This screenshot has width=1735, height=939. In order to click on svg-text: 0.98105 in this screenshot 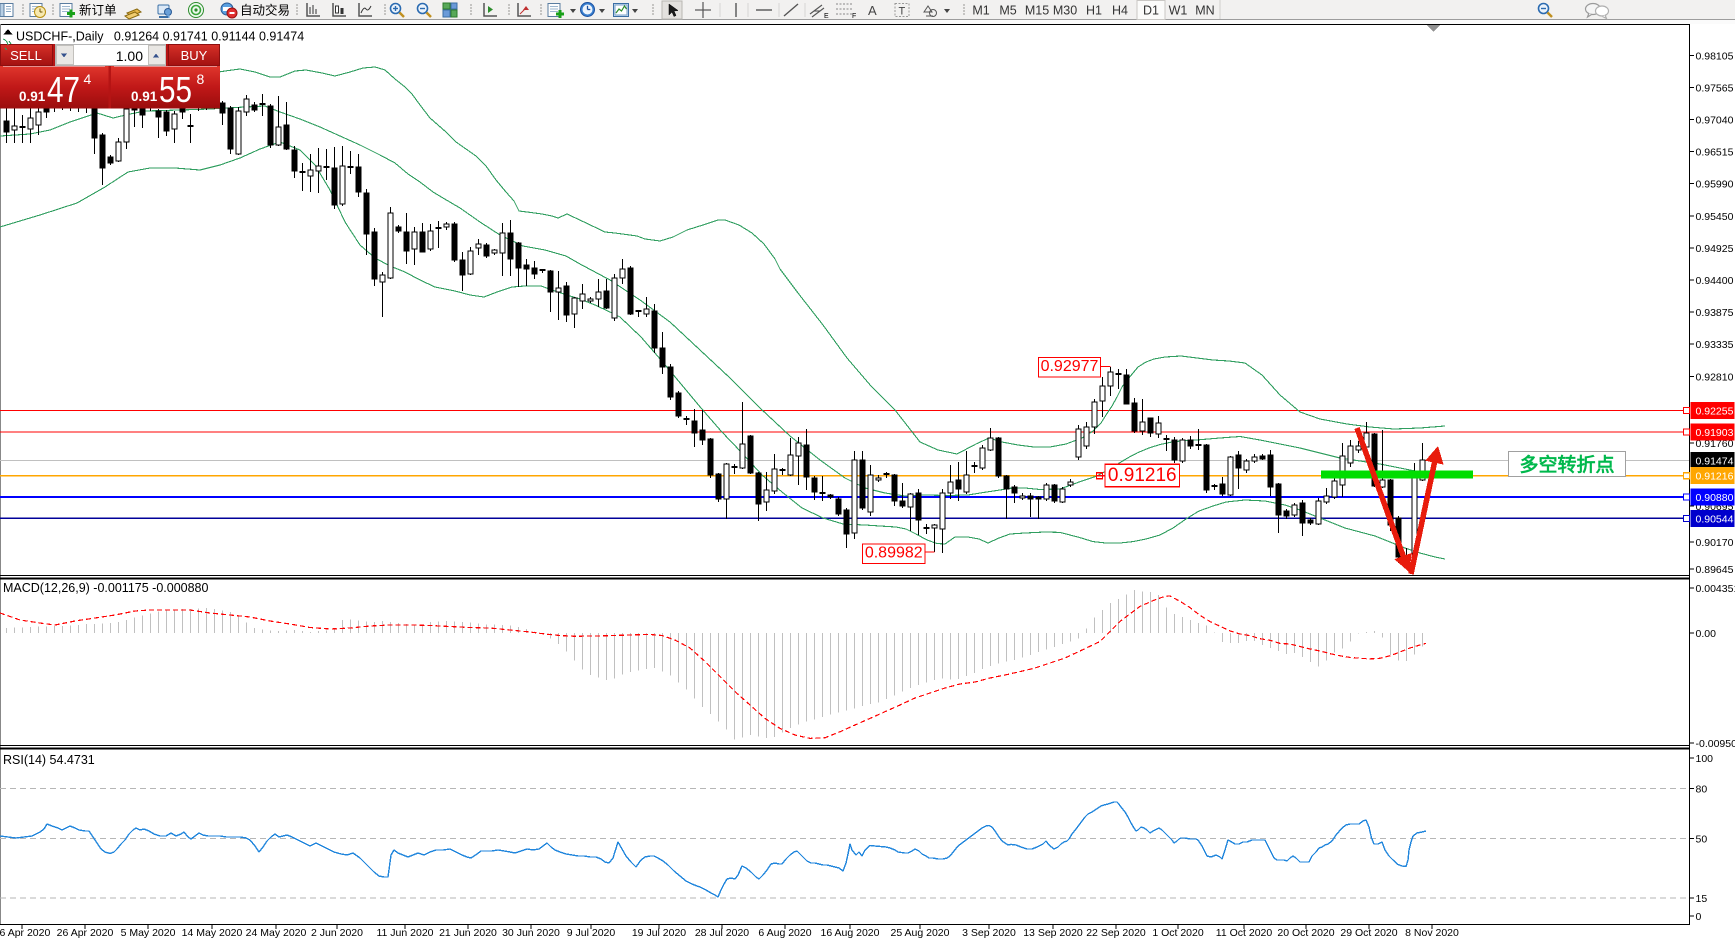, I will do `click(1715, 56)`.